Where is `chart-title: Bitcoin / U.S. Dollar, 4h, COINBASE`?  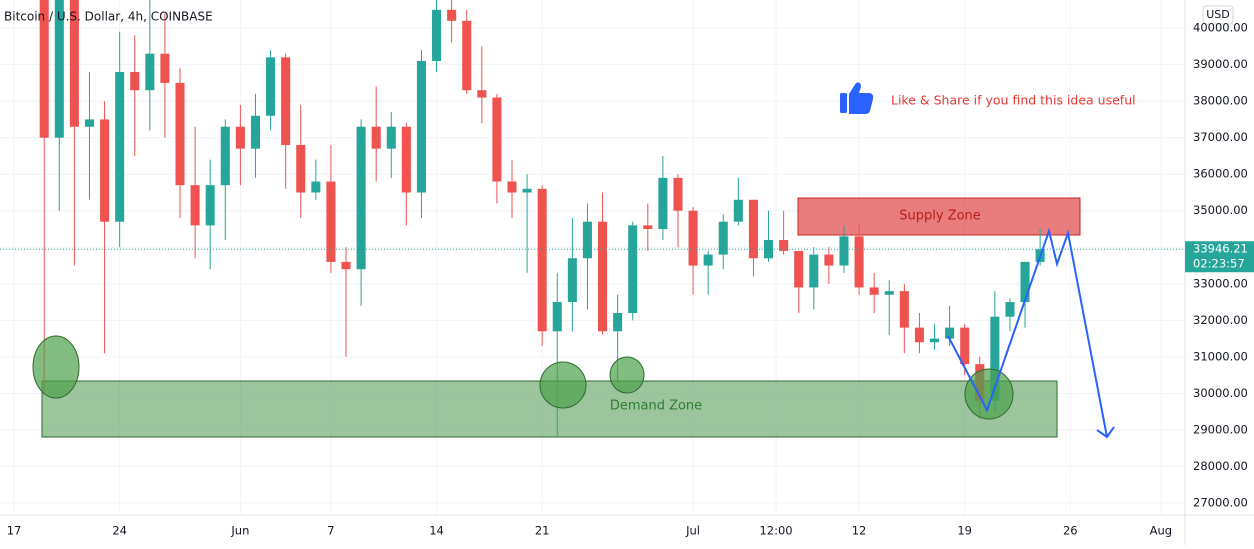 chart-title: Bitcoin / U.S. Dollar, 4h, COINBASE is located at coordinates (108, 17).